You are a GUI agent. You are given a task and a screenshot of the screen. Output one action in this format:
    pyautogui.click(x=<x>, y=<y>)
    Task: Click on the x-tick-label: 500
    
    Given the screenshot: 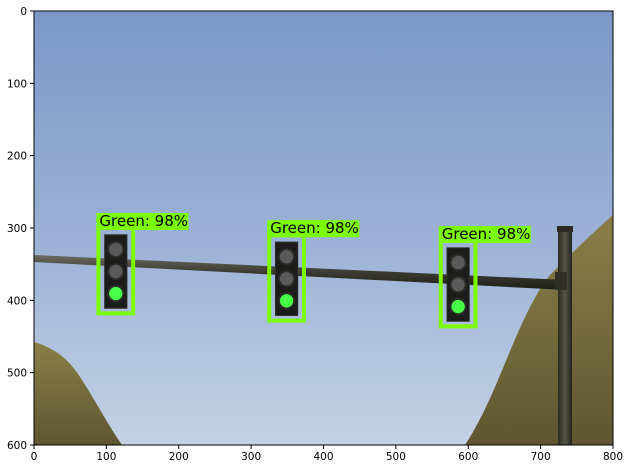 What is the action you would take?
    pyautogui.click(x=396, y=457)
    